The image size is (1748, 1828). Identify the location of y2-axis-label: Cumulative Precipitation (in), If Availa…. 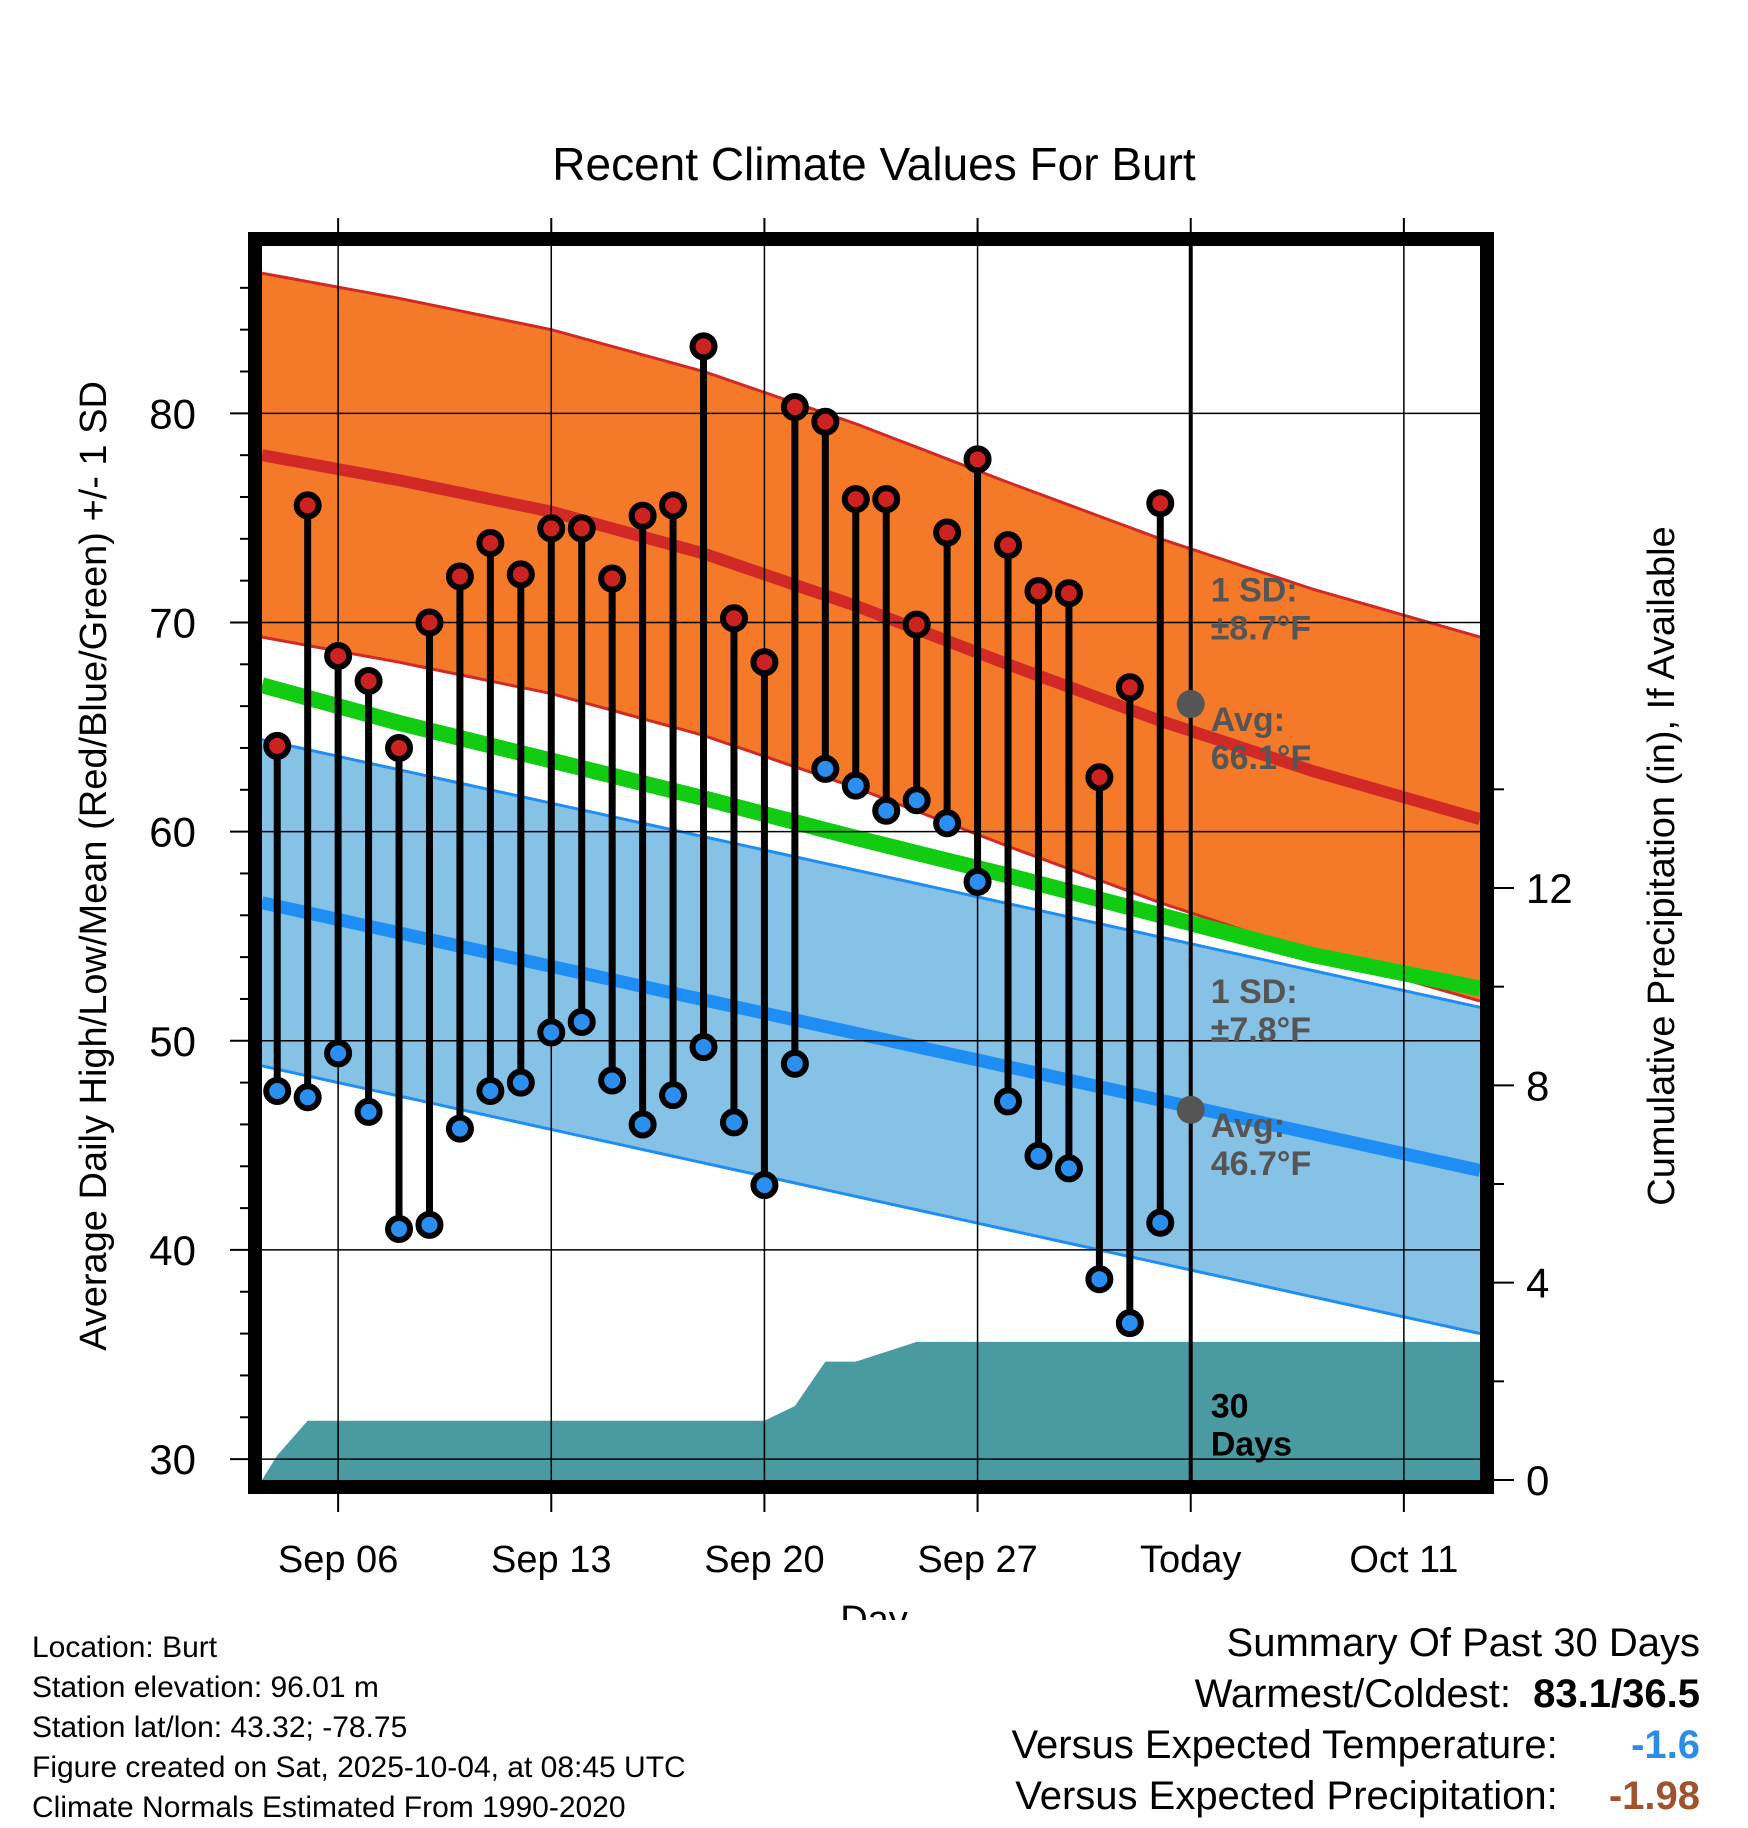
(1662, 865).